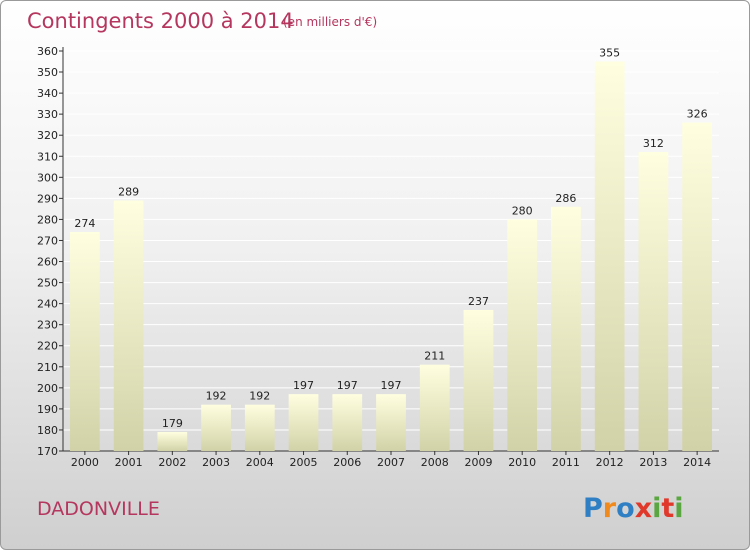 This screenshot has height=550, width=750. Describe the element at coordinates (667, 508) in the screenshot. I see `logo-letter: t` at that location.